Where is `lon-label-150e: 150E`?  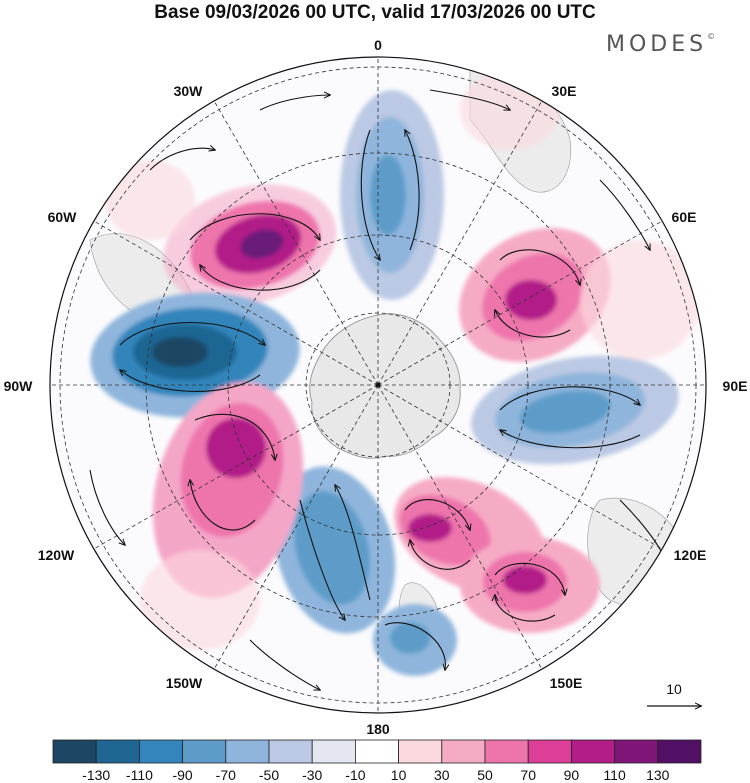 lon-label-150e: 150E is located at coordinates (566, 683).